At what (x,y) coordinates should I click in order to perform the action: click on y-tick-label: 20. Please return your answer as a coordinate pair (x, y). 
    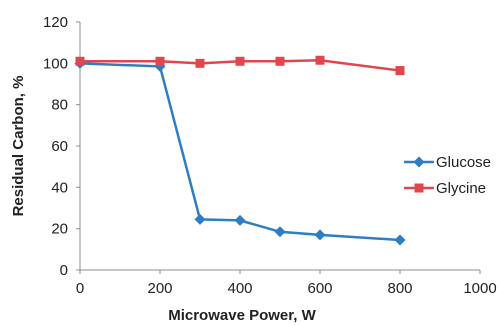
    Looking at the image, I should click on (59, 229).